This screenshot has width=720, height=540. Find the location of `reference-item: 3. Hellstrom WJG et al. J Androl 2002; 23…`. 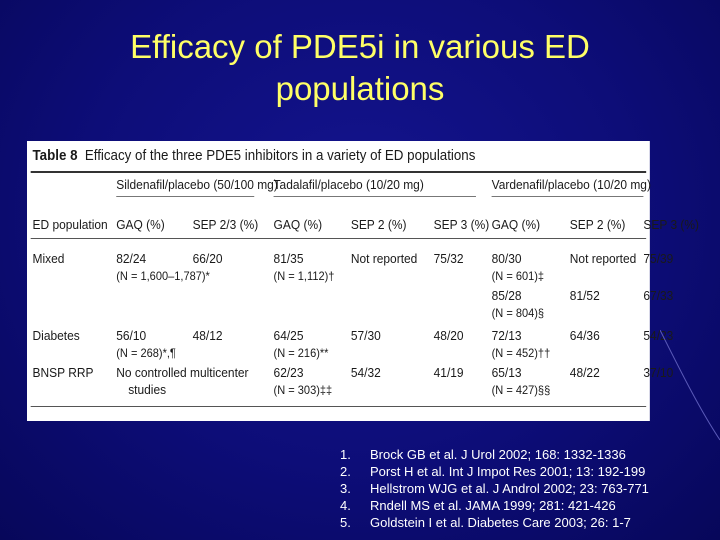

reference-item: 3. Hellstrom WJG et al. J Androl 2002; 23… is located at coordinates (494, 488).